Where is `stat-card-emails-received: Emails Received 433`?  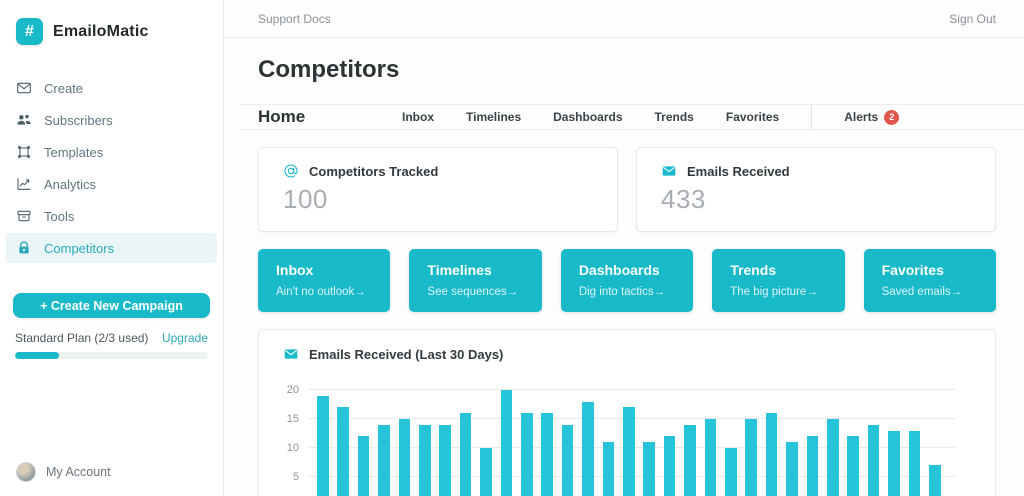
stat-card-emails-received: Emails Received 433 is located at coordinates (816, 189).